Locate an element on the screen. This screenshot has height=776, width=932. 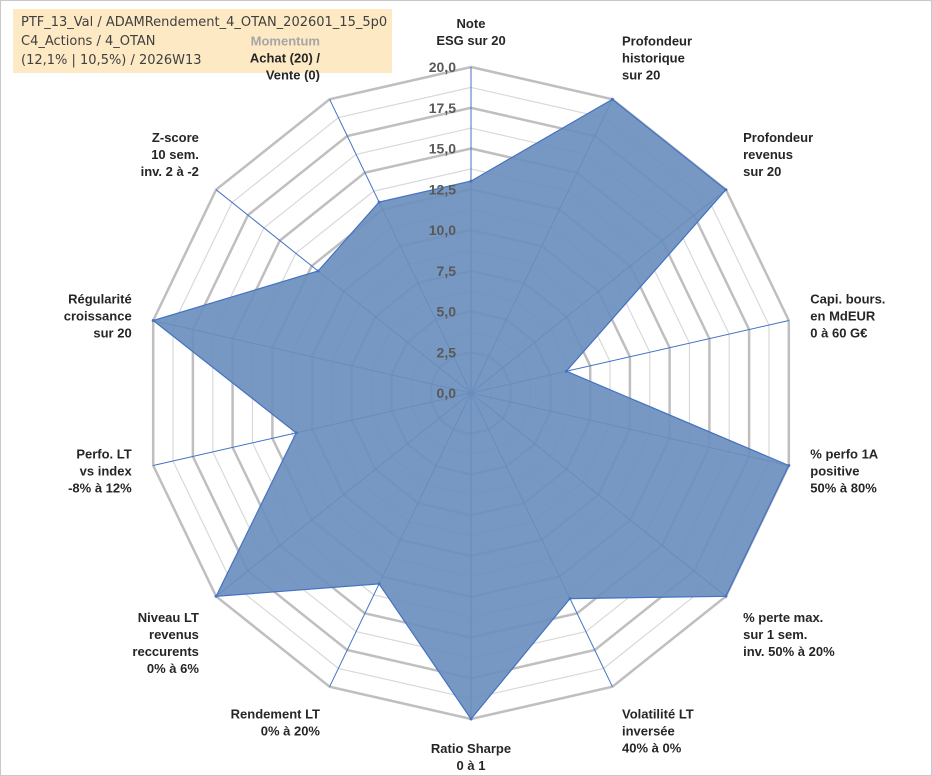
tick-label: 10,0 is located at coordinates (442, 230).